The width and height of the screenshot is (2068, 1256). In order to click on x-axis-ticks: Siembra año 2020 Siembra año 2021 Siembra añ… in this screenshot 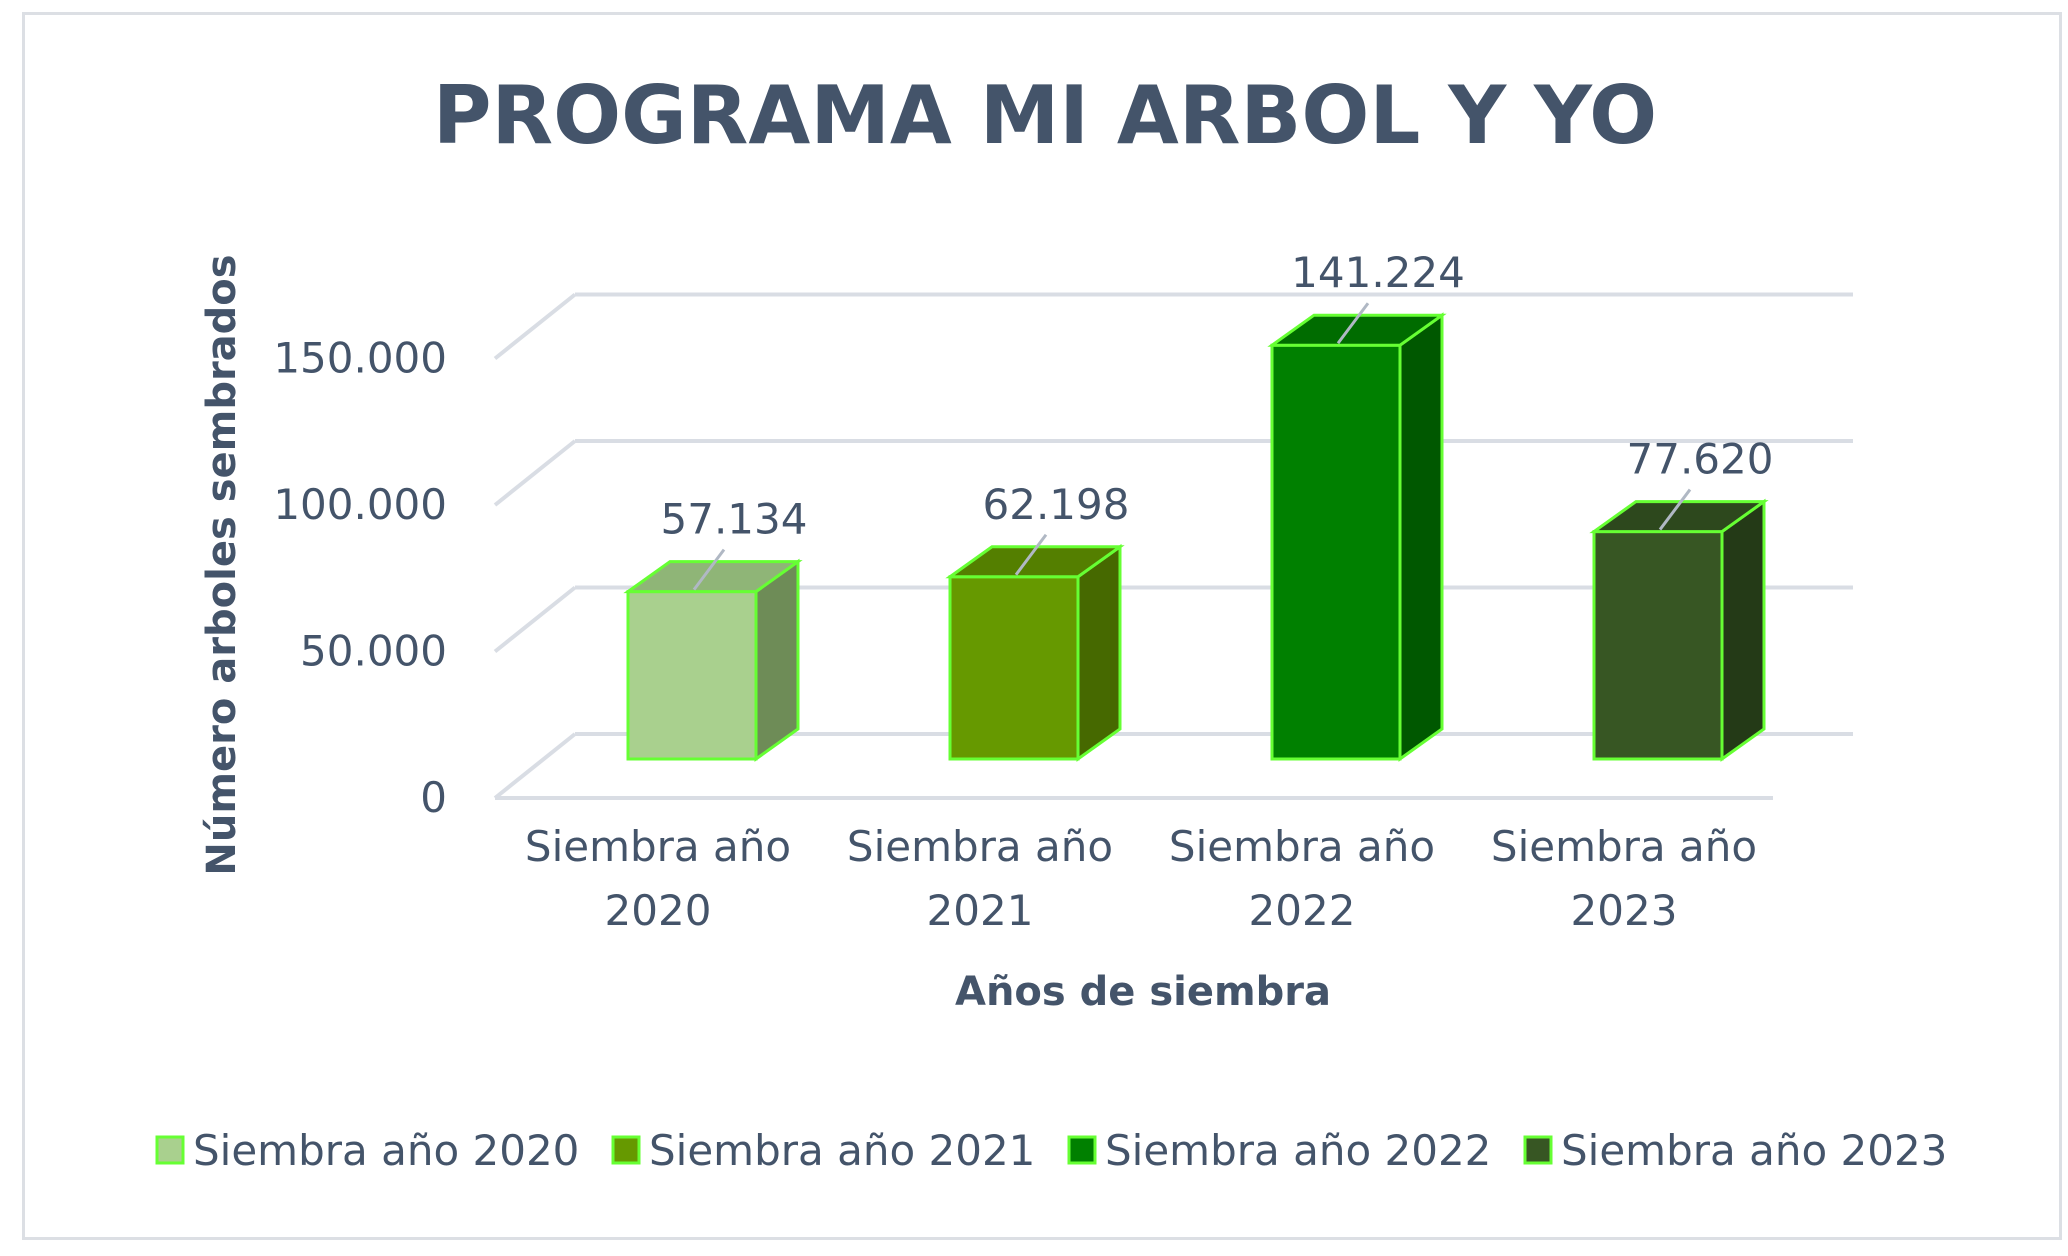, I will do `click(1141, 878)`.